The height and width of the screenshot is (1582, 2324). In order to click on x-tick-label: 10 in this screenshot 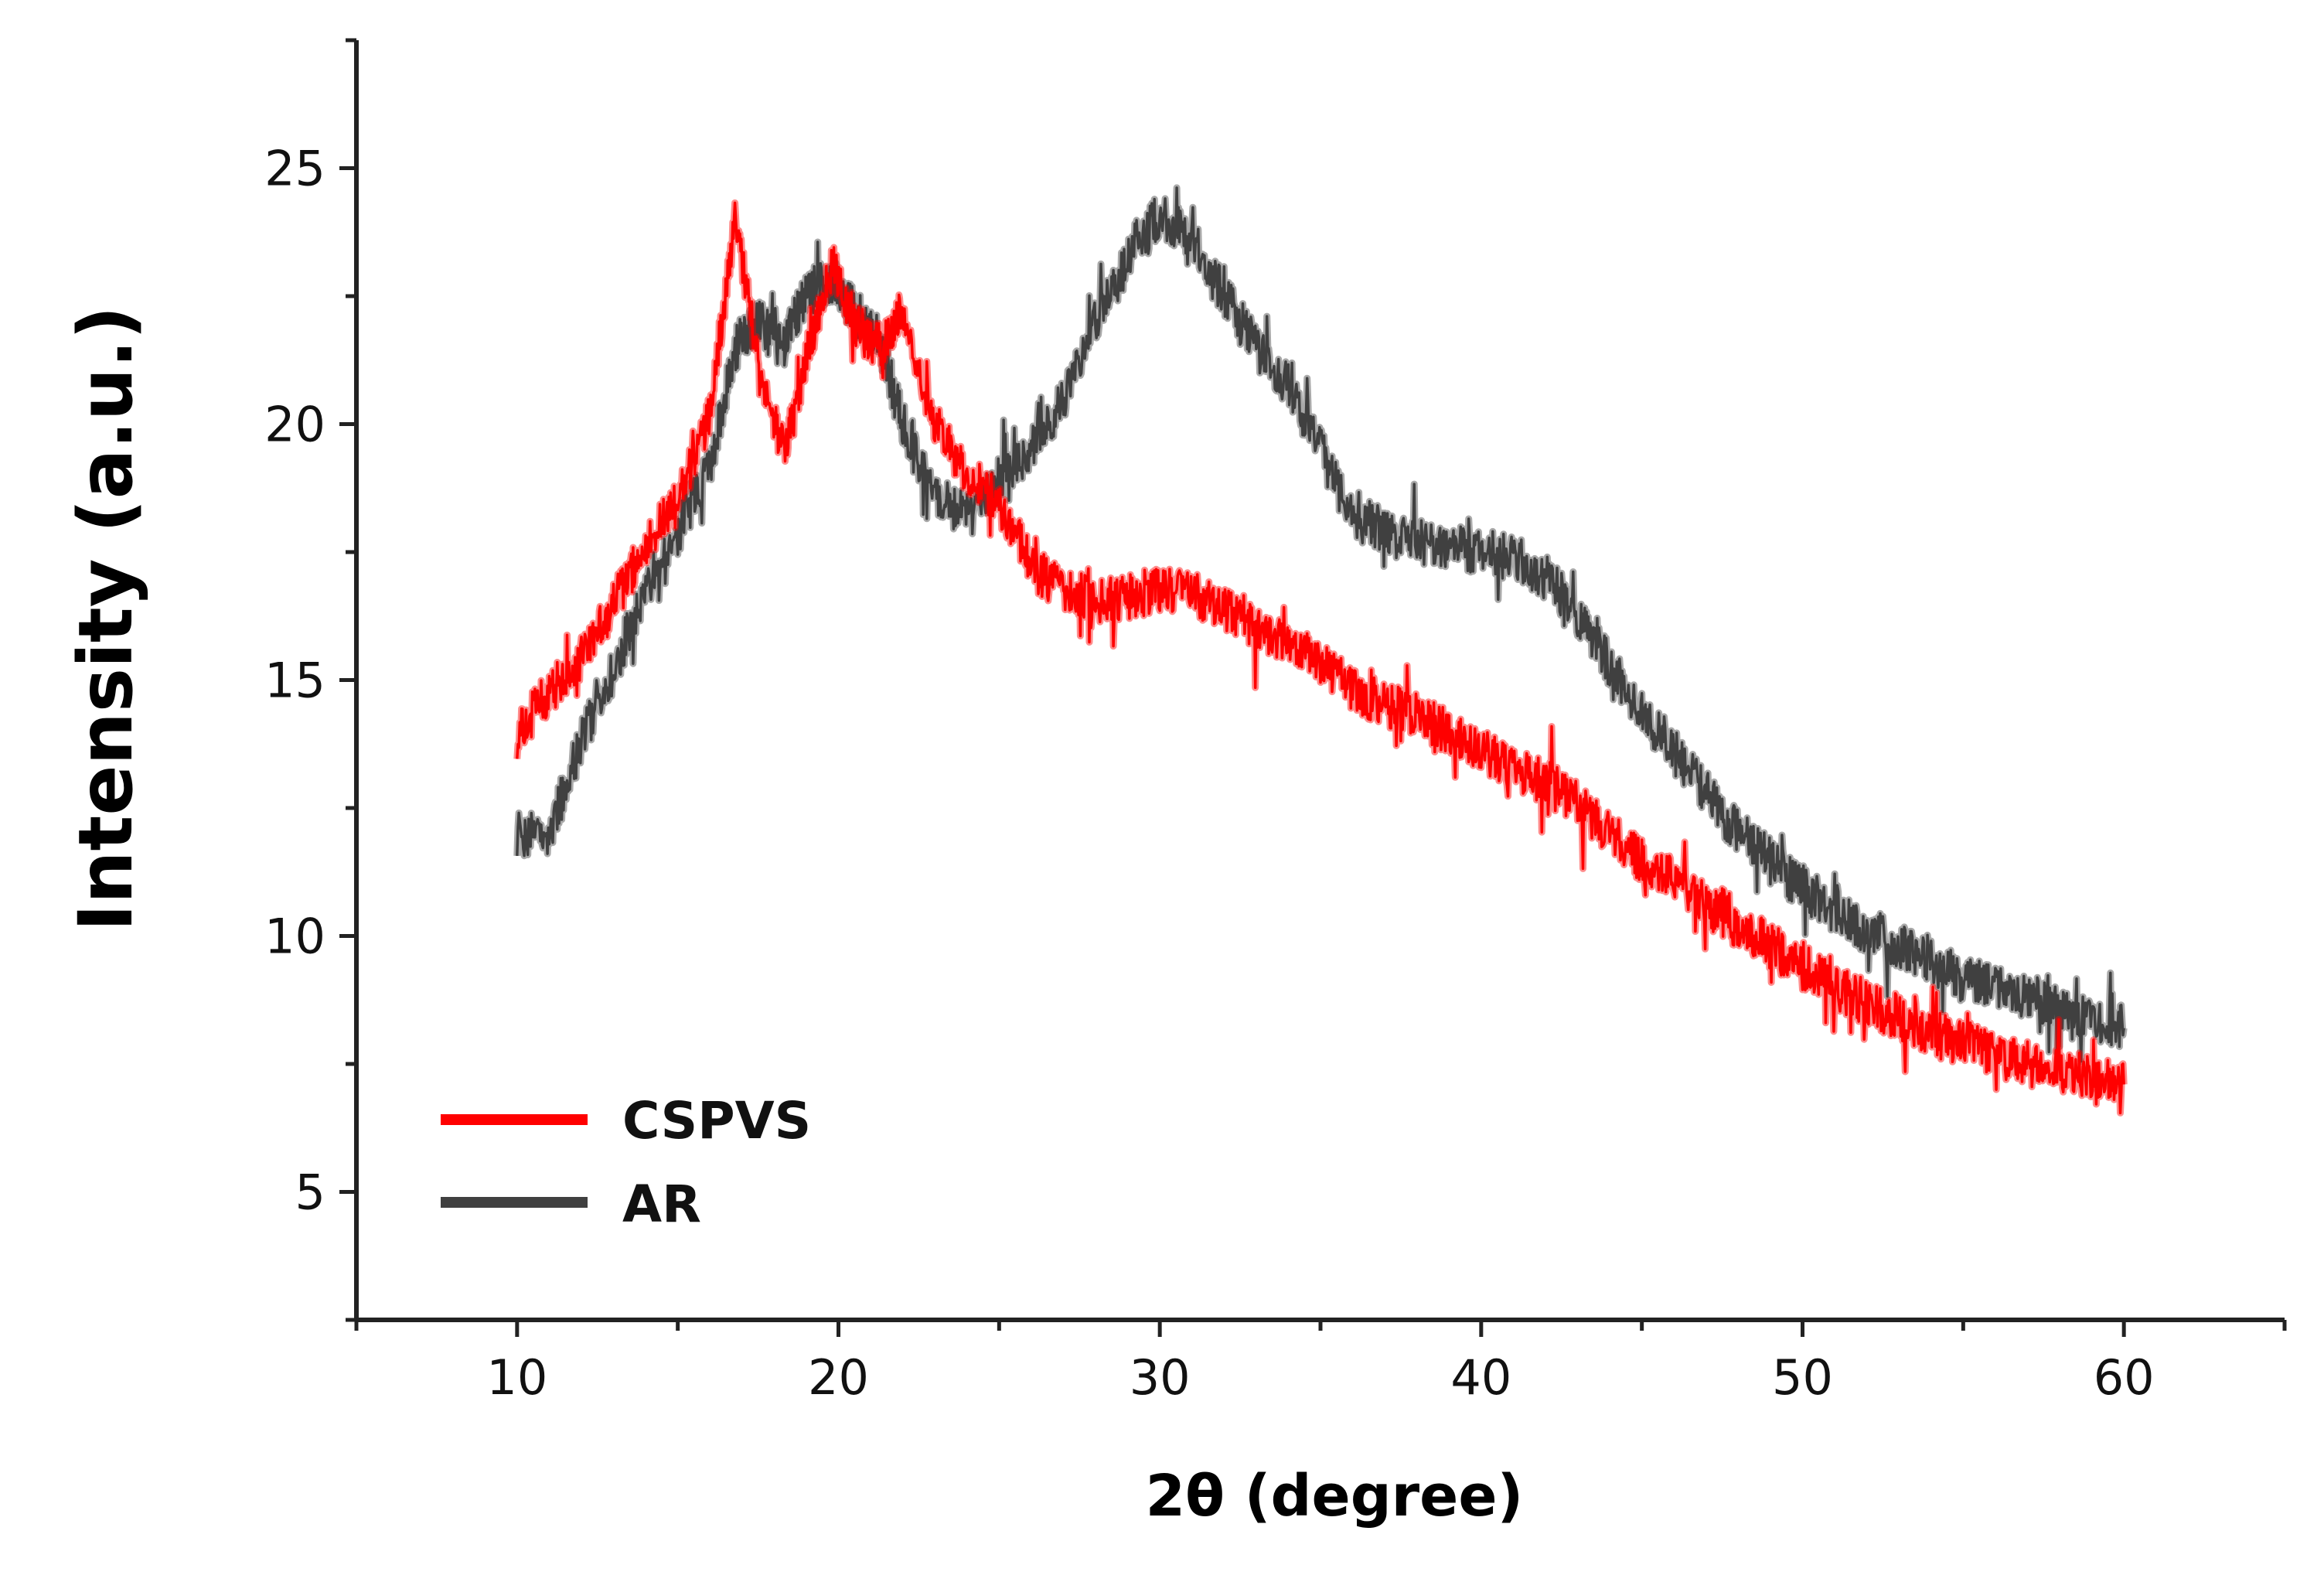, I will do `click(516, 1377)`.